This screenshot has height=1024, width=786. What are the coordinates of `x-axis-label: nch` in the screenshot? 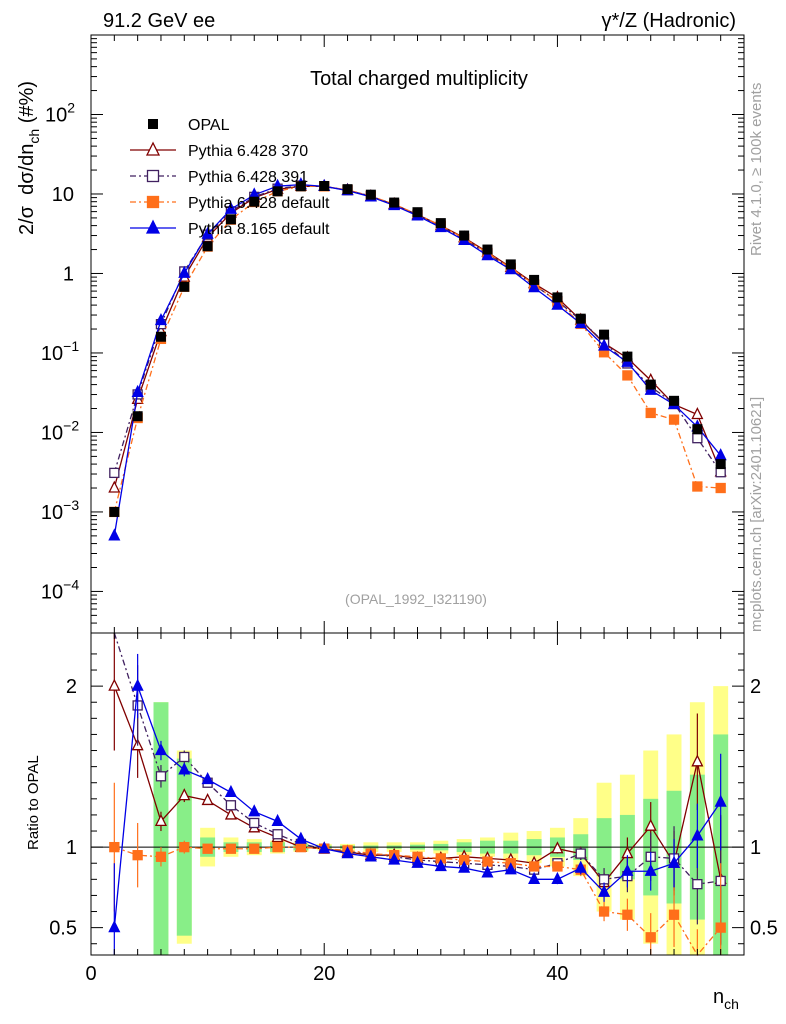 It's located at (726, 999).